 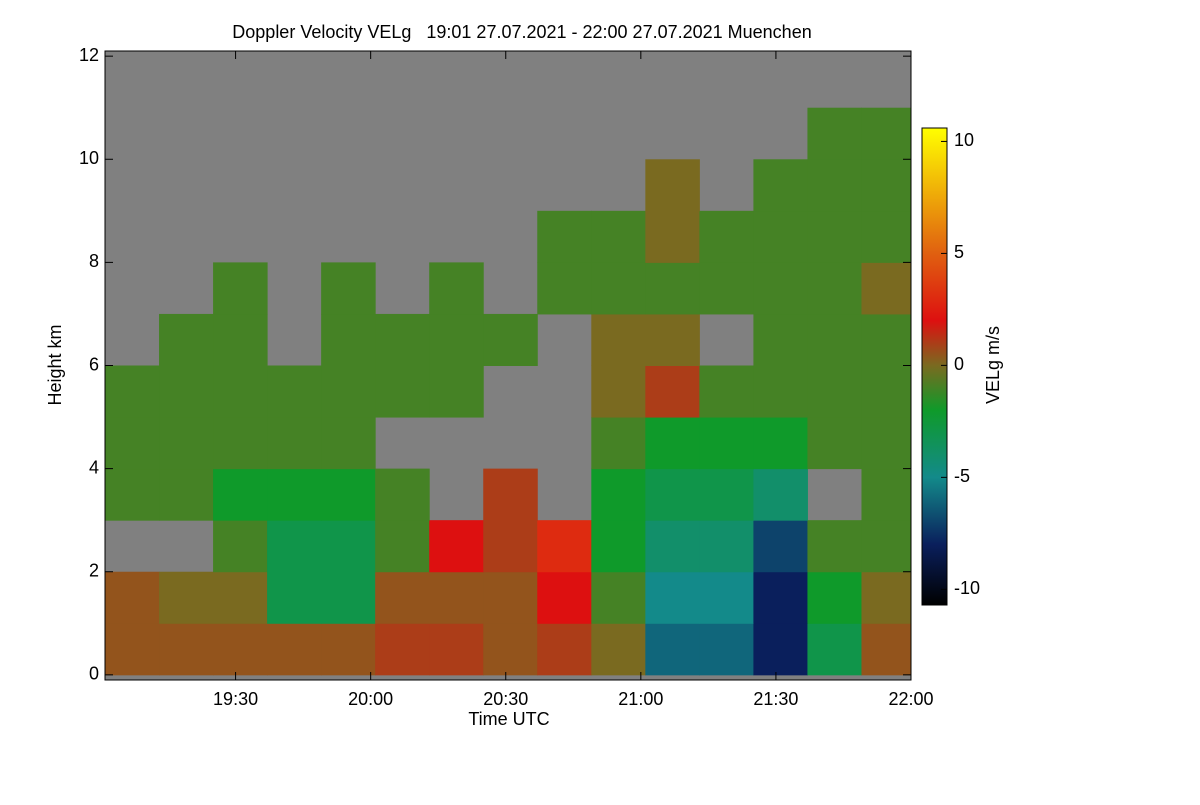 I want to click on x-tick-label: 22:00, so click(x=910, y=699).